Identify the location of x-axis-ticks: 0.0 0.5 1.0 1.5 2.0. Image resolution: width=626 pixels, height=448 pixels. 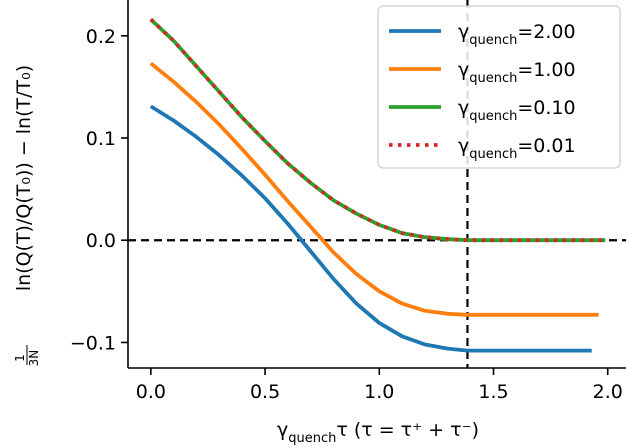
(379, 385).